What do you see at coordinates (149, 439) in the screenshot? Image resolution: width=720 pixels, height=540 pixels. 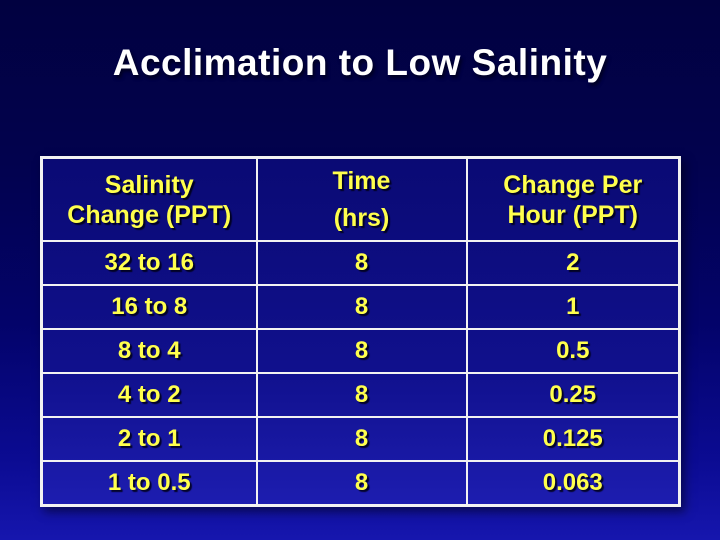 I see `cell-salinity-change: 2 to 1` at bounding box center [149, 439].